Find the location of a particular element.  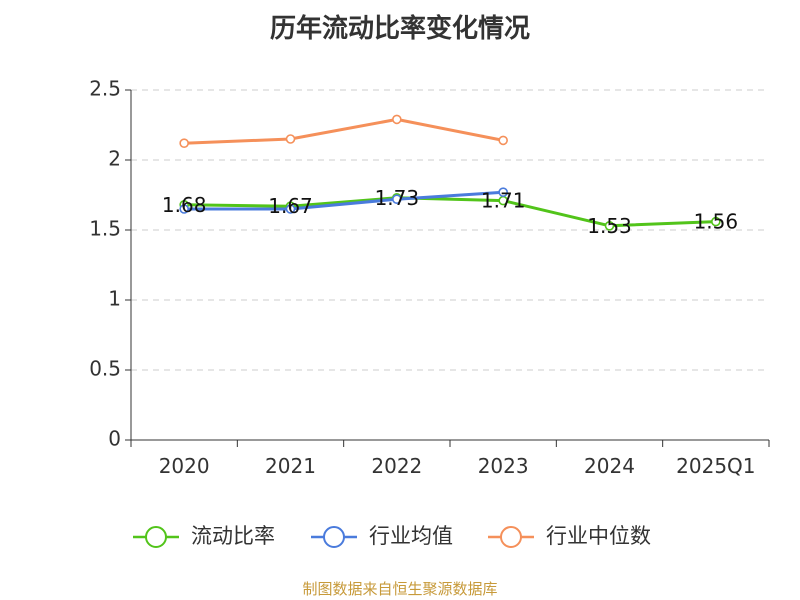

legend-item-industry_median: 行业中位数 is located at coordinates (569, 536).